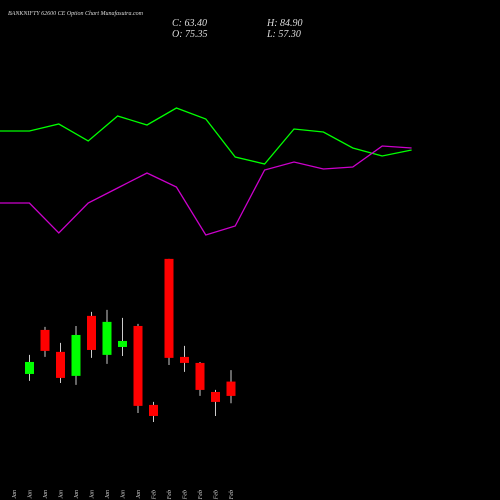 Image resolution: width=500 pixels, height=500 pixels. Describe the element at coordinates (185, 495) in the screenshot. I see `x-tick-label: 04 Feb` at that location.